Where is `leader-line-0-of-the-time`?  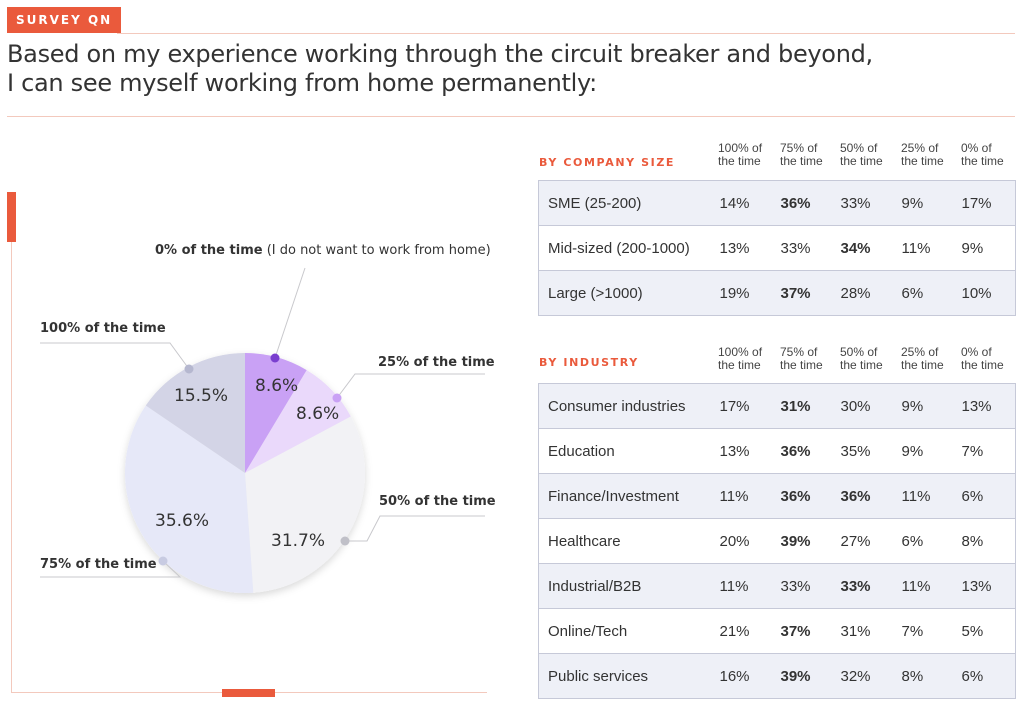
leader-line-0-of-the-time is located at coordinates (290, 313).